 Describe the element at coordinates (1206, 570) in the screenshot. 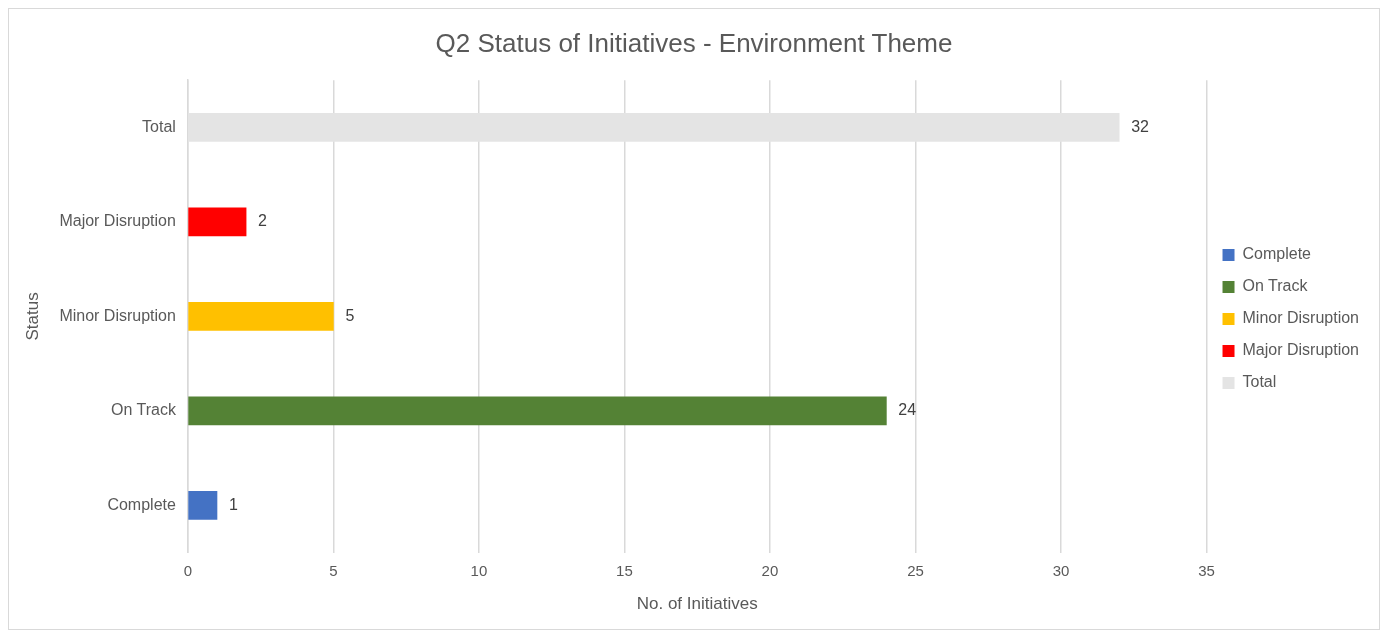

I see `x-tick-label: 35` at that location.